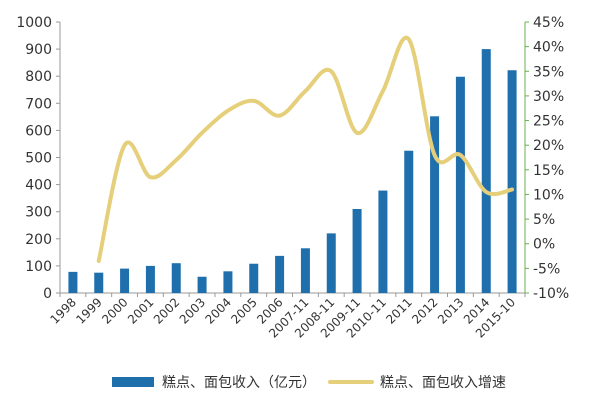  What do you see at coordinates (38, 50) in the screenshot?
I see `left-tick-label: 900` at bounding box center [38, 50].